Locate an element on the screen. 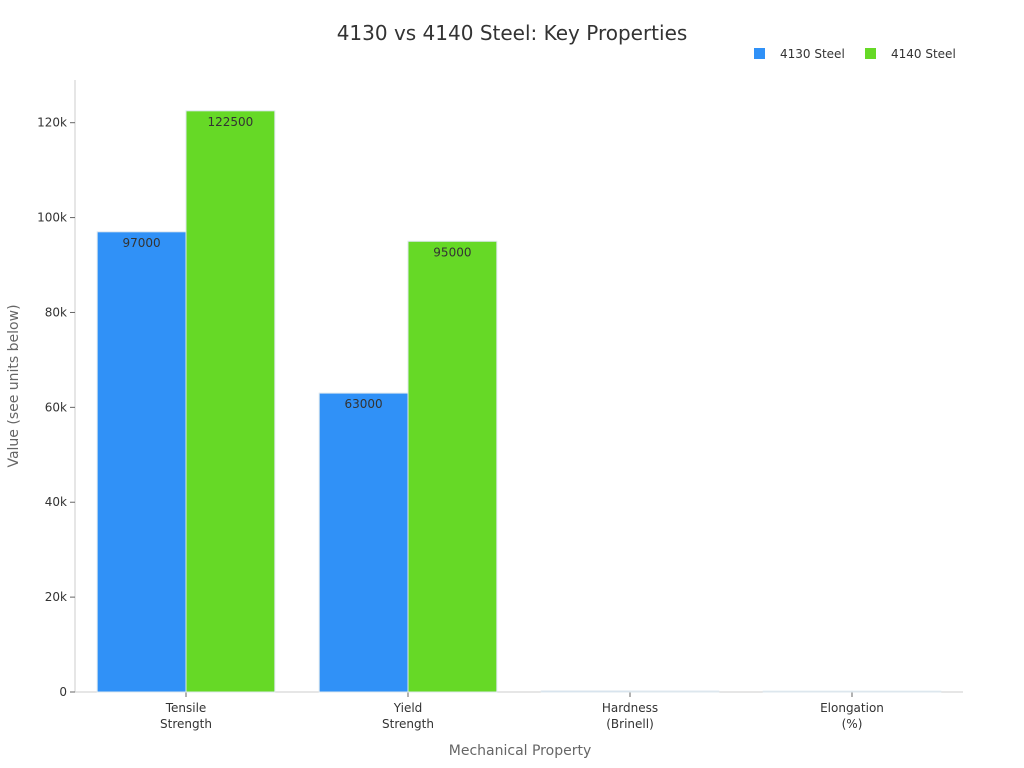  x-tick-label: Yield Strength is located at coordinates (408, 716).